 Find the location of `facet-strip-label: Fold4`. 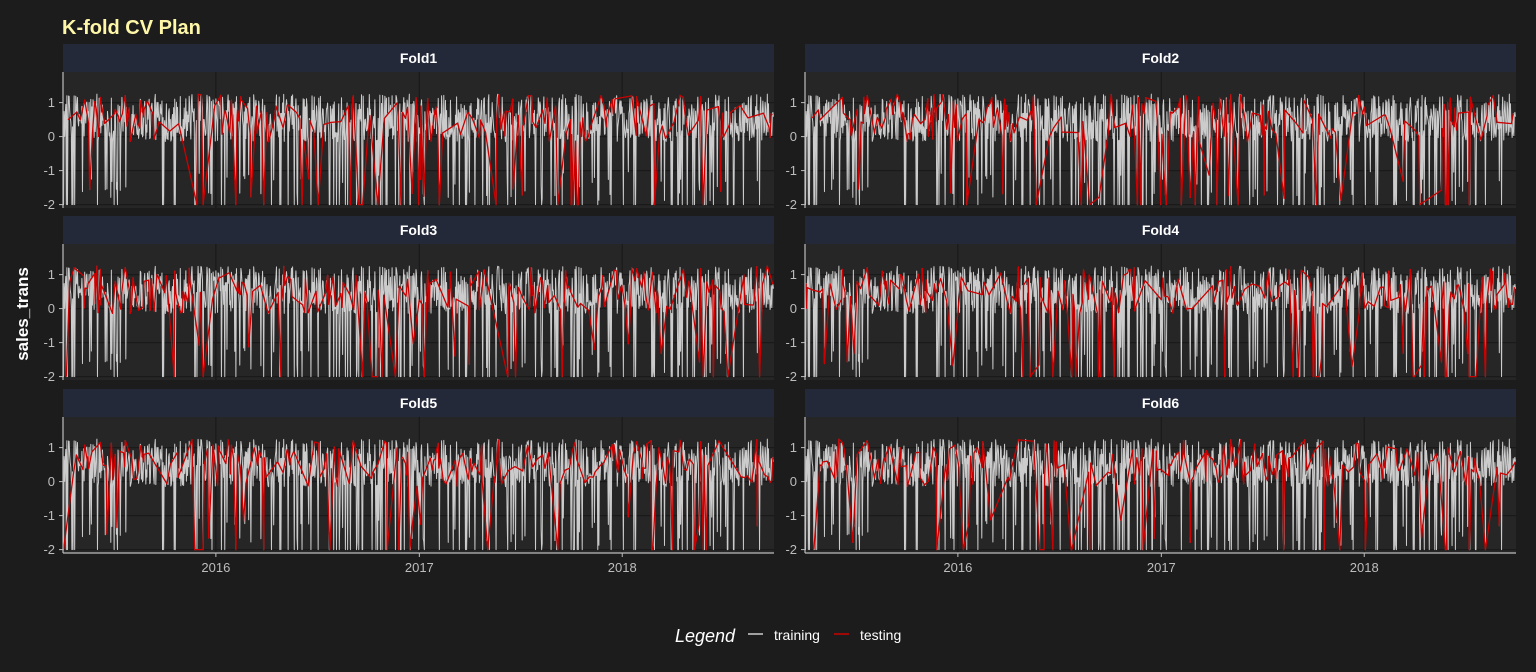

facet-strip-label: Fold4 is located at coordinates (1161, 230).